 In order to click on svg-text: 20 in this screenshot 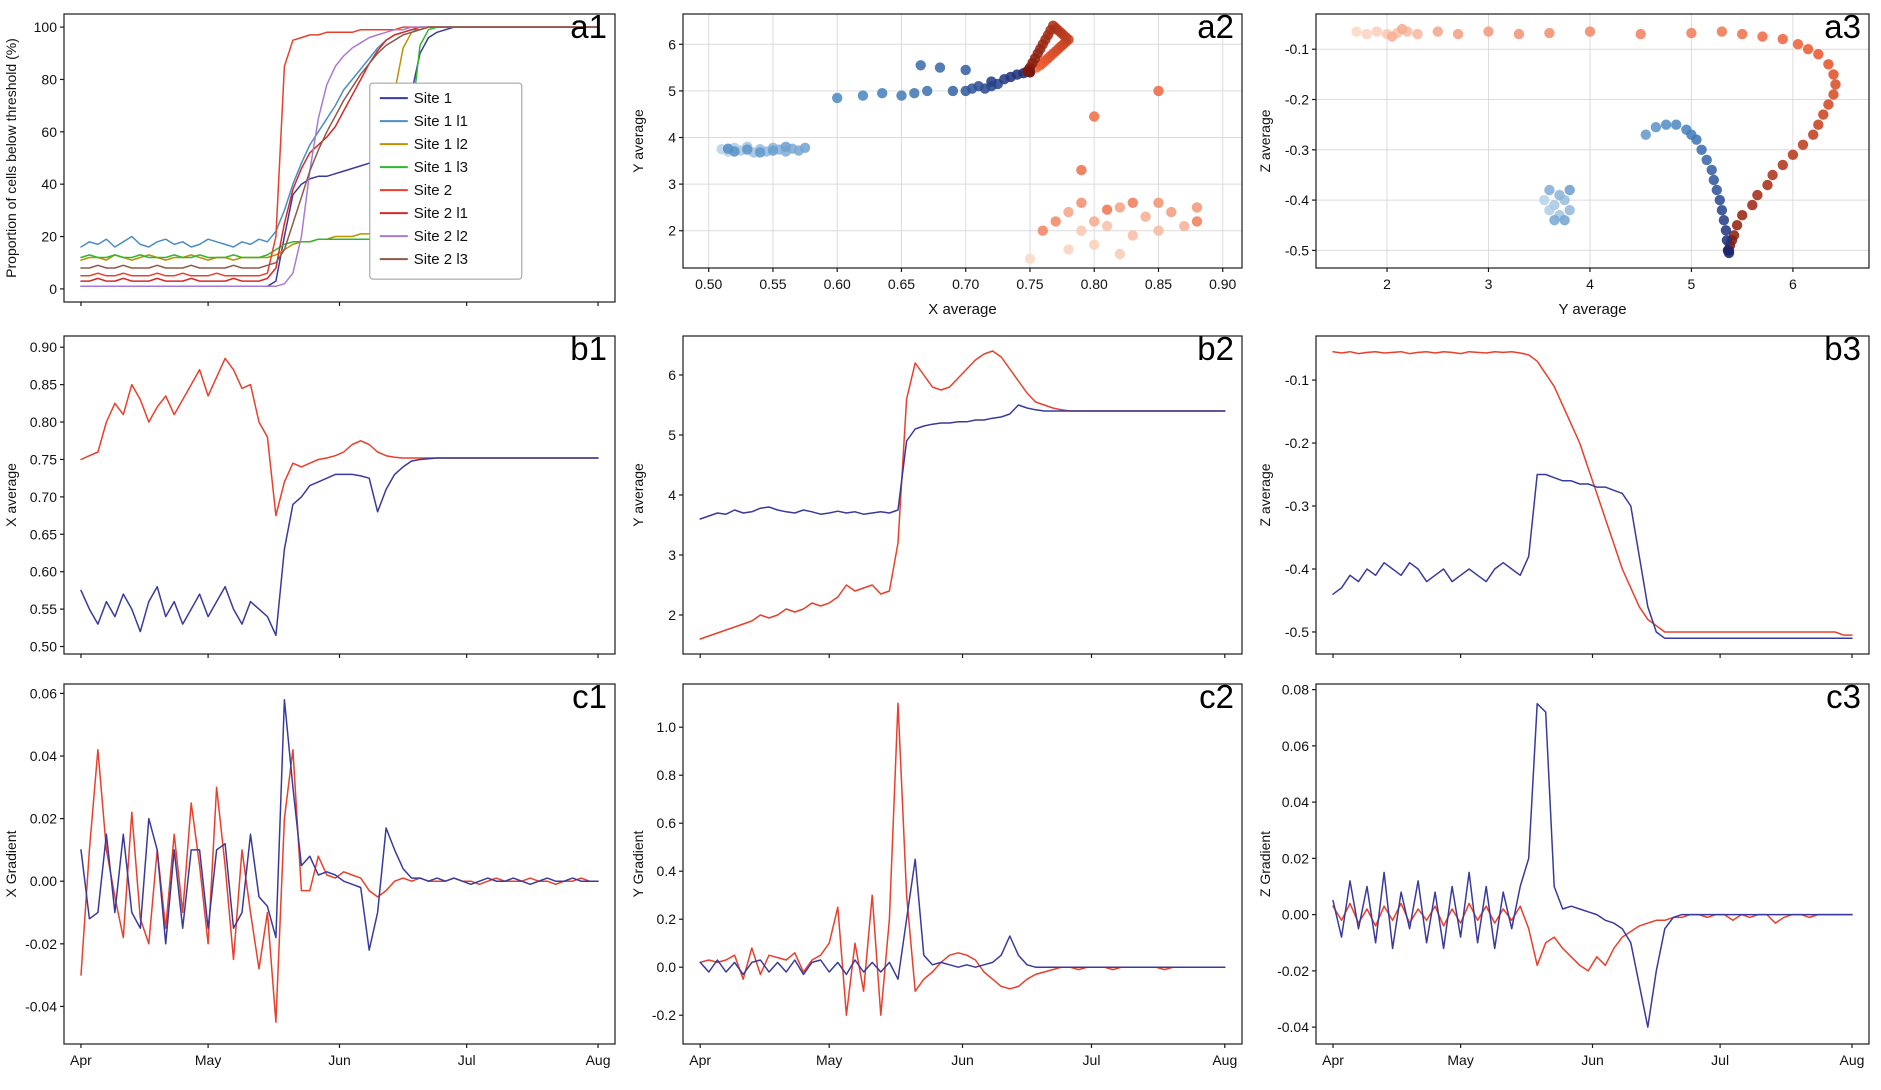, I will do `click(49, 237)`.